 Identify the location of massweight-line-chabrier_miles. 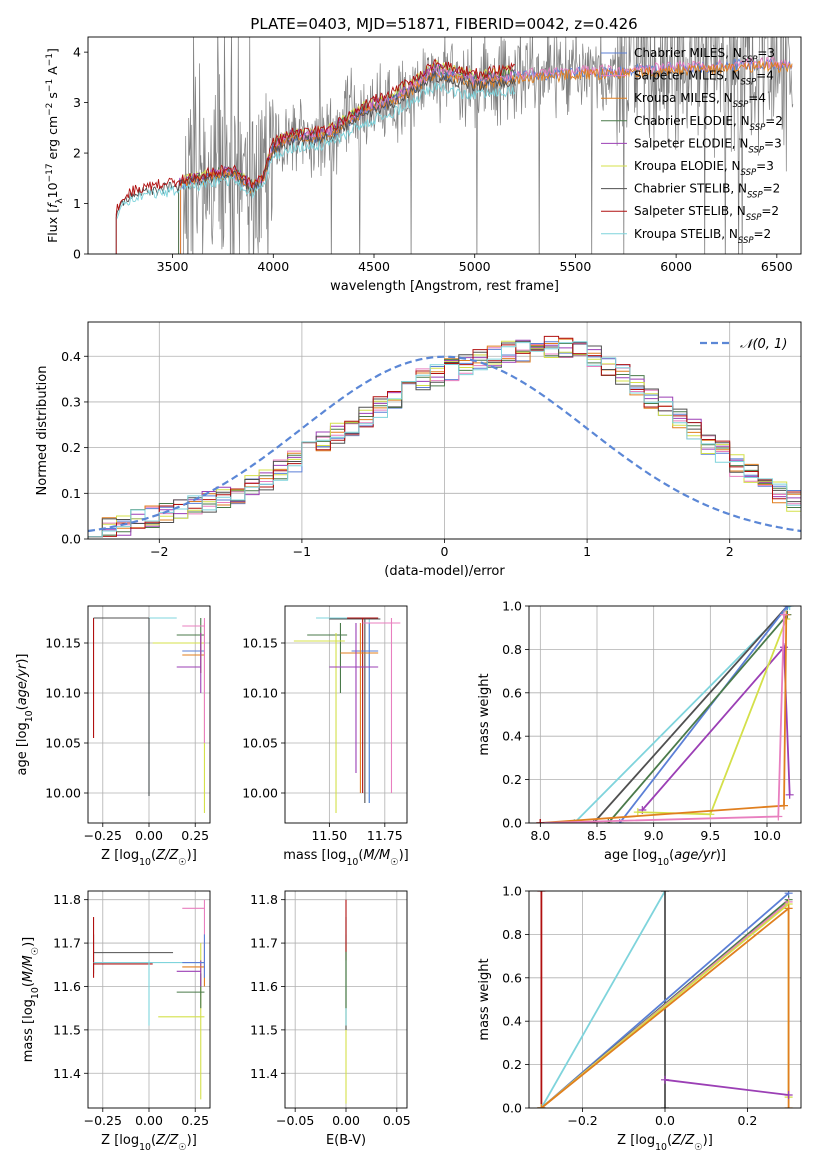
(703, 714).